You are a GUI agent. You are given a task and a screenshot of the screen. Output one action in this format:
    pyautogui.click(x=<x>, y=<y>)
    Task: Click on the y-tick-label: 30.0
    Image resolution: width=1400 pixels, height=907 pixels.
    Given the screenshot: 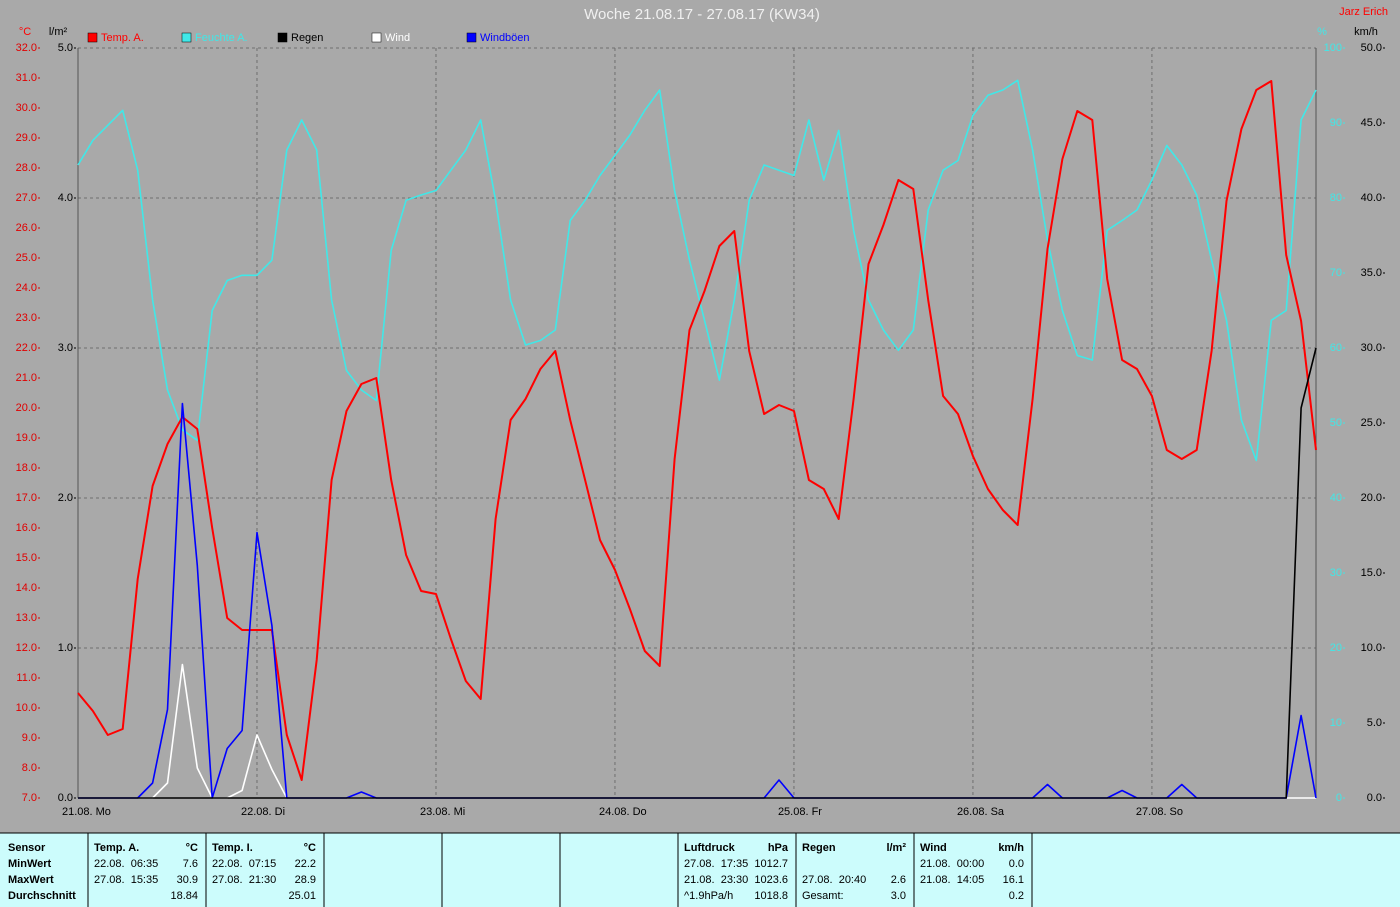 What is the action you would take?
    pyautogui.click(x=26, y=108)
    